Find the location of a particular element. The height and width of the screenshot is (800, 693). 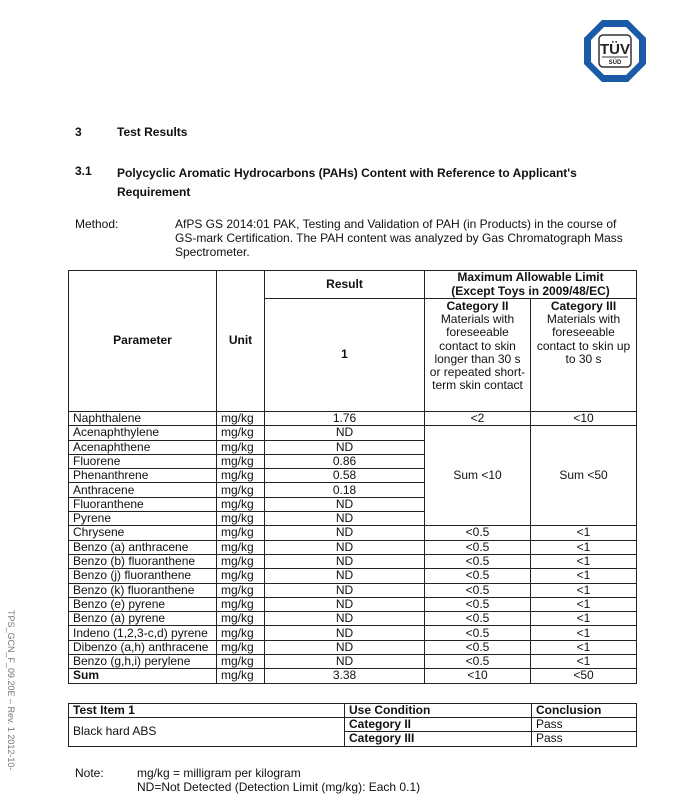

table-row: Benzo (a) anthracene mg/kg ND <0.5 <1 is located at coordinates (353, 547).